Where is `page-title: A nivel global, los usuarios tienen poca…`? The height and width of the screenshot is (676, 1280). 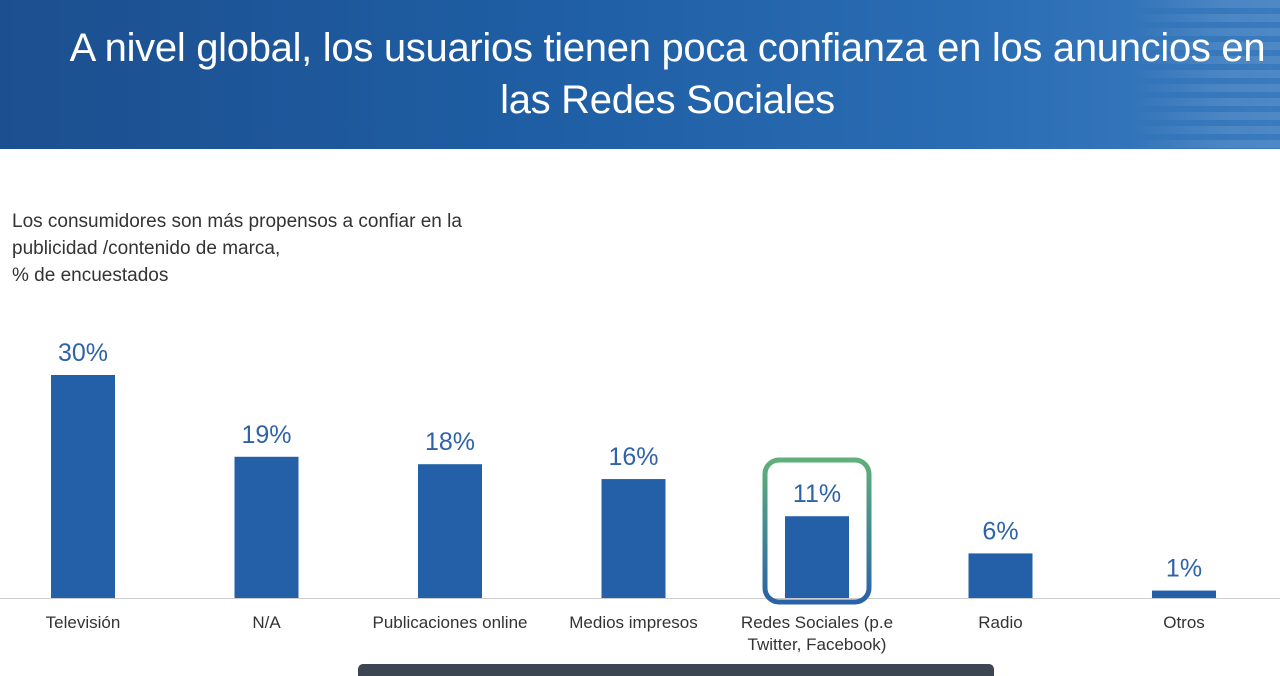 page-title: A nivel global, los usuarios tienen poca… is located at coordinates (667, 74).